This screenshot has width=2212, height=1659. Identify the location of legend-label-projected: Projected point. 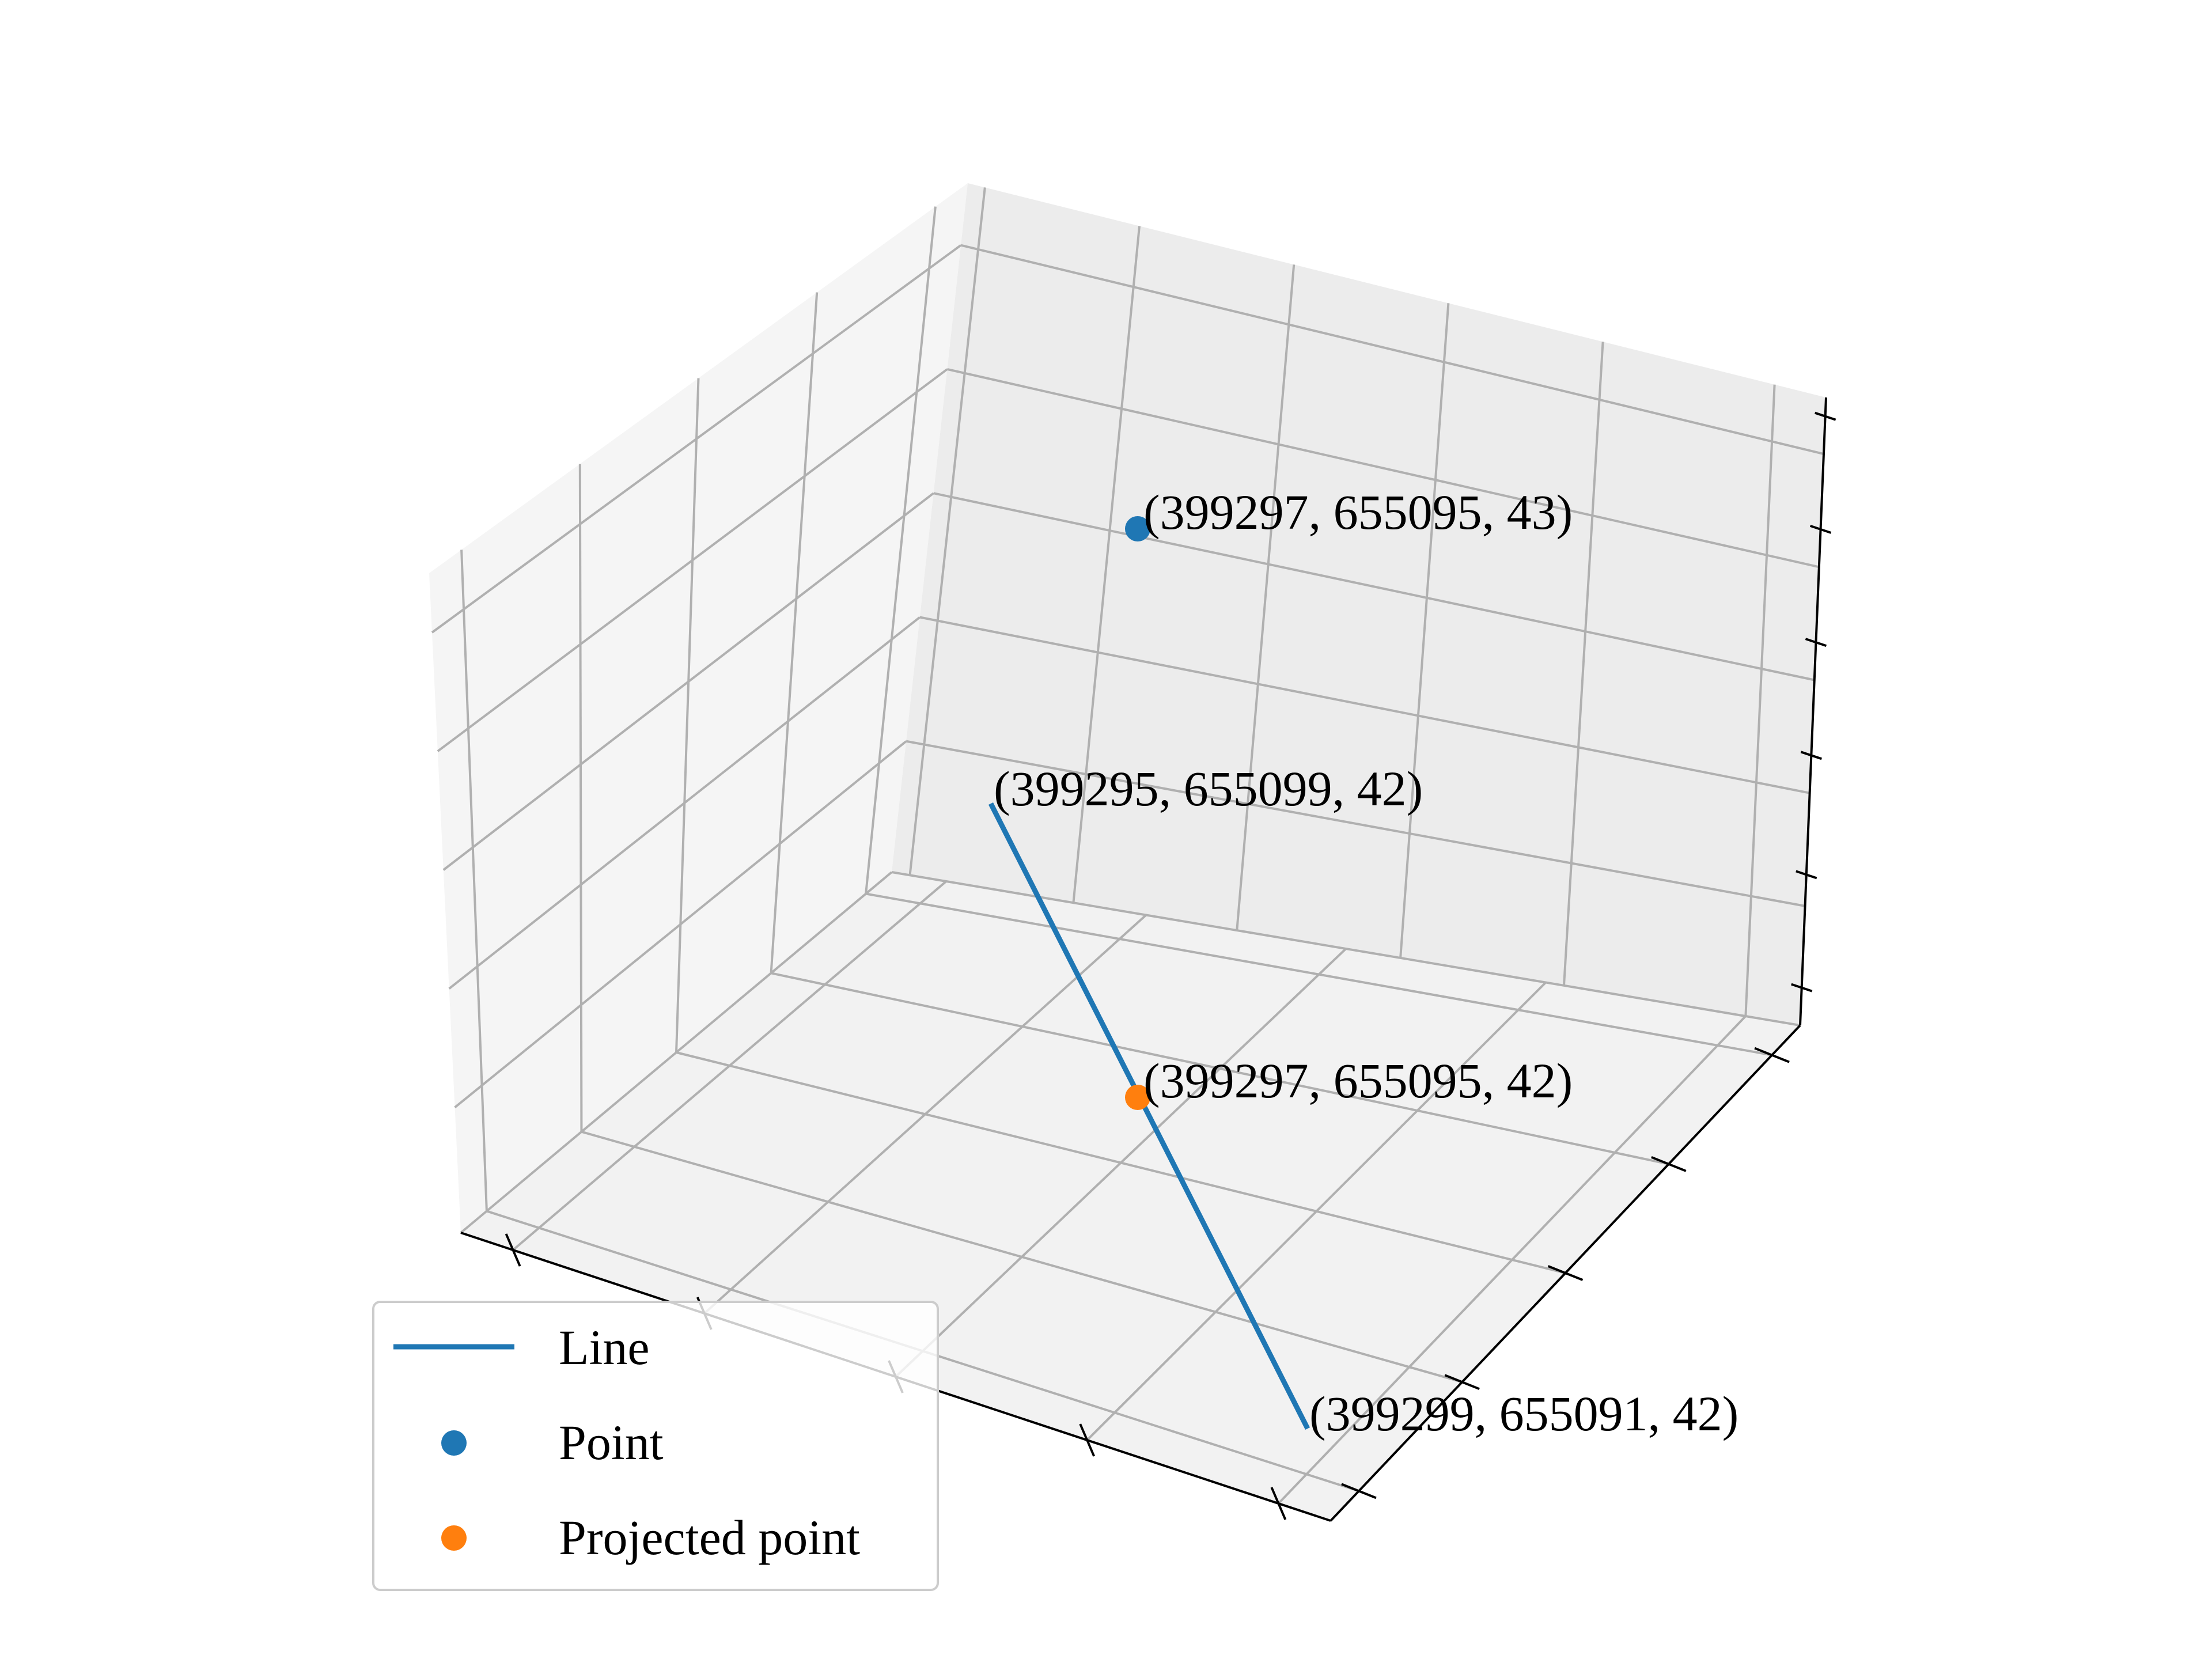
(709, 1537).